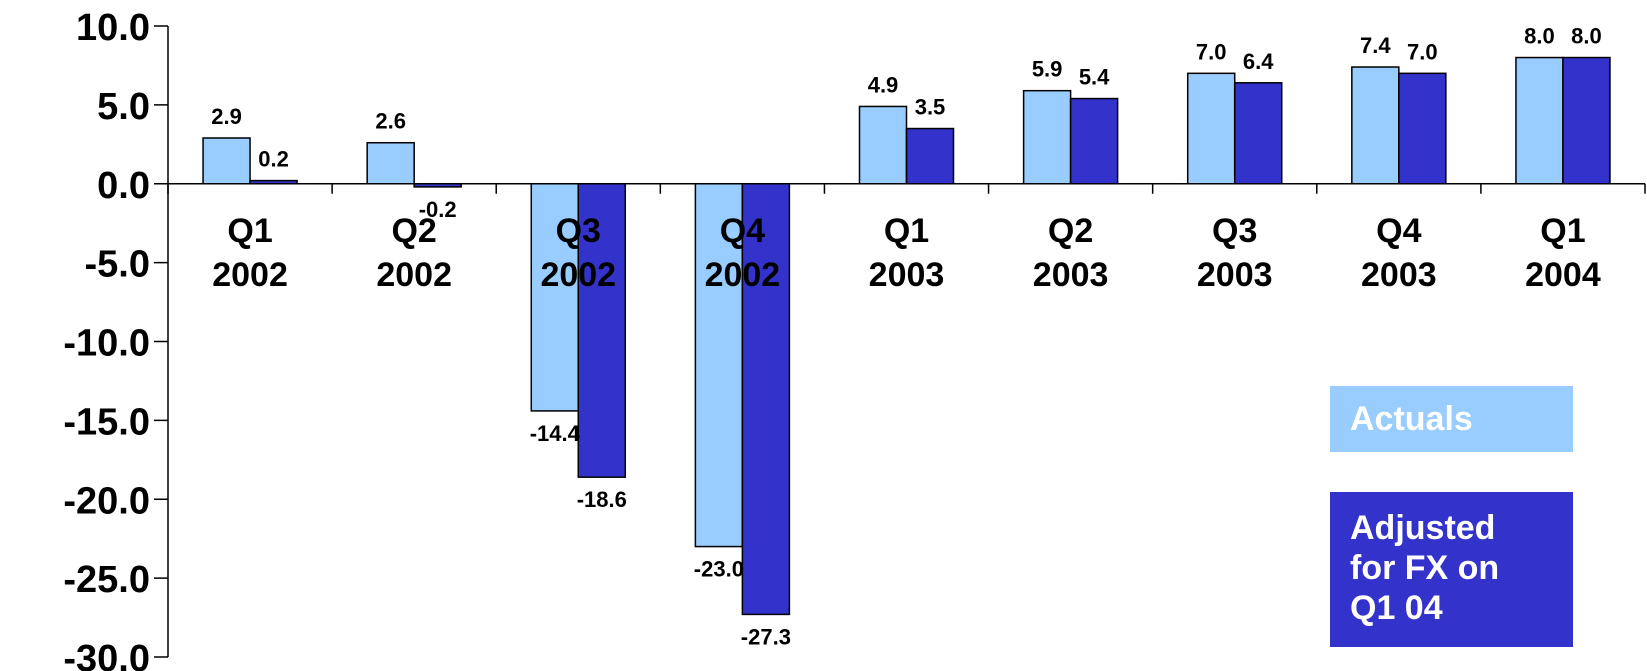 The width and height of the screenshot is (1647, 671). Describe the element at coordinates (578, 253) in the screenshot. I see `x-tick-label: Q3 2002` at that location.